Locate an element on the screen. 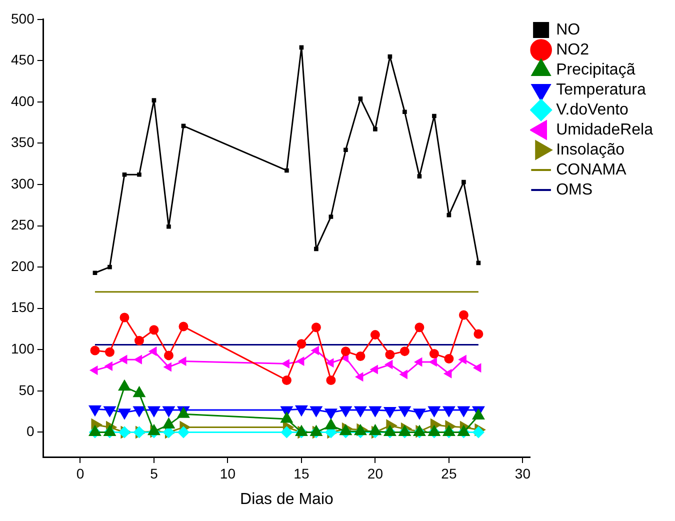 This screenshot has height=521, width=675. y-tick-label: 250 is located at coordinates (23, 224).